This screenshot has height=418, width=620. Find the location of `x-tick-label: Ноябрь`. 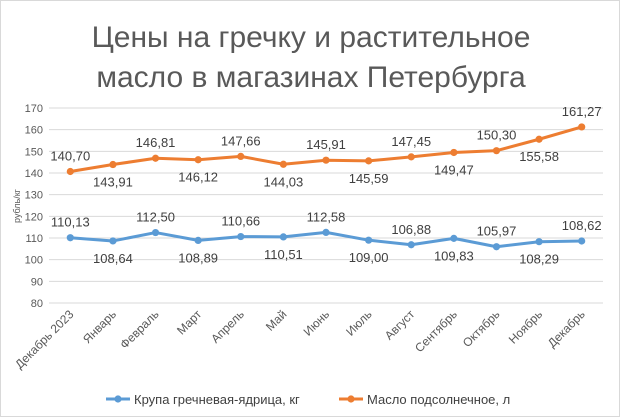

x-tick-label: Ноябрь is located at coordinates (525, 326).